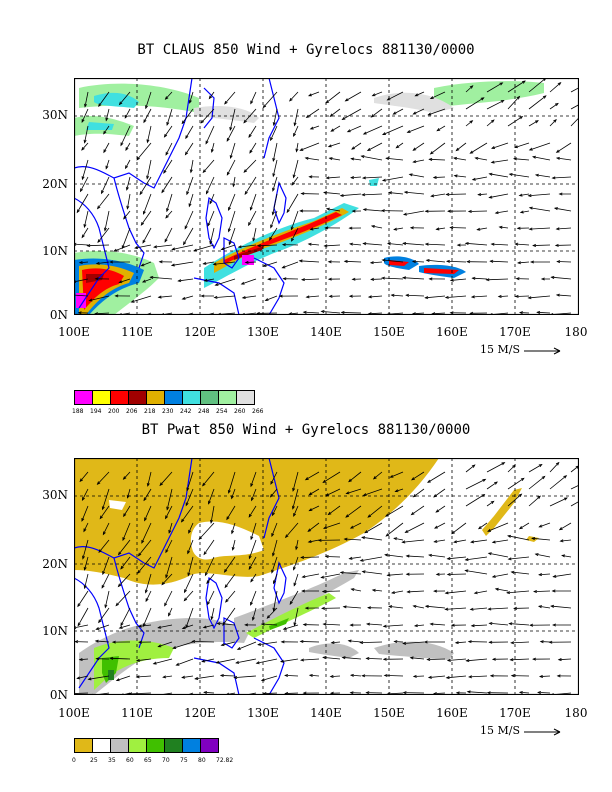  What do you see at coordinates (146, 745) in the screenshot?
I see `bottom-colorbar` at bounding box center [146, 745].